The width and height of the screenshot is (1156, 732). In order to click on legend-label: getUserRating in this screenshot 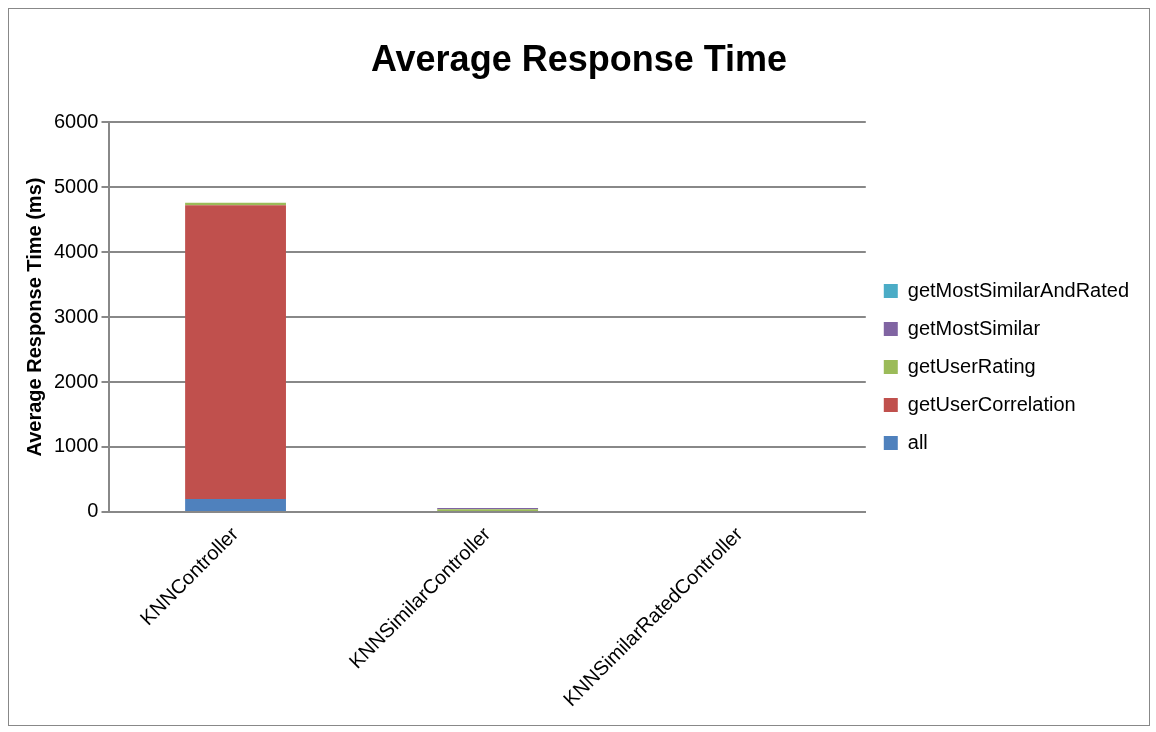, I will do `click(971, 365)`.